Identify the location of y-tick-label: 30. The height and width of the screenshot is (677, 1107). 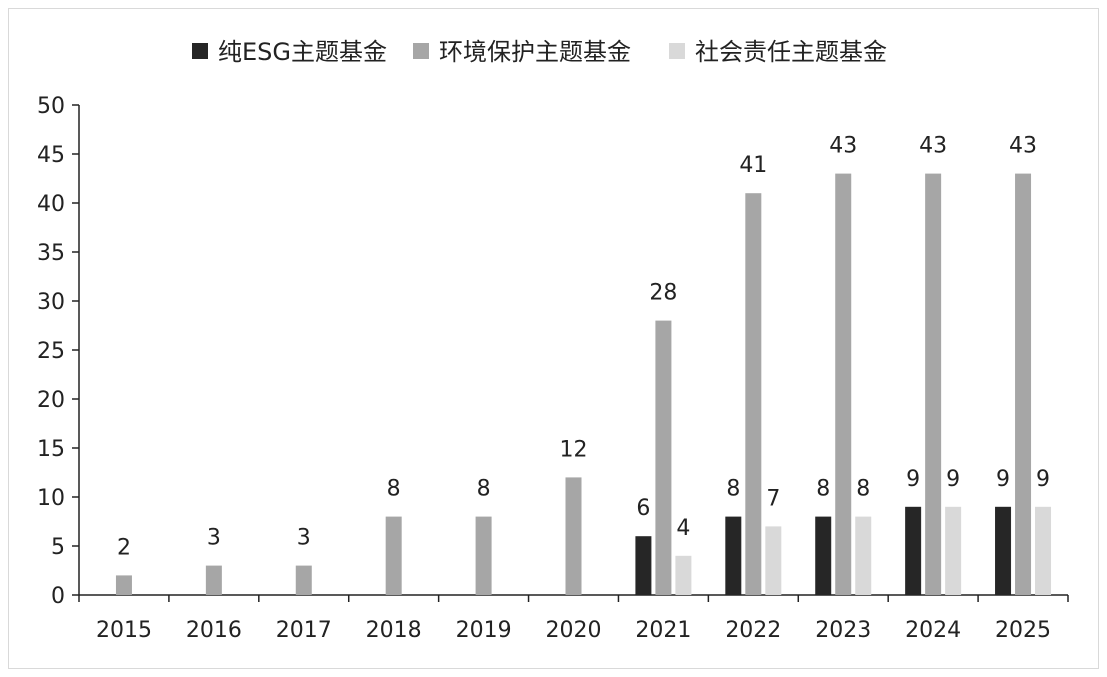
(51, 302).